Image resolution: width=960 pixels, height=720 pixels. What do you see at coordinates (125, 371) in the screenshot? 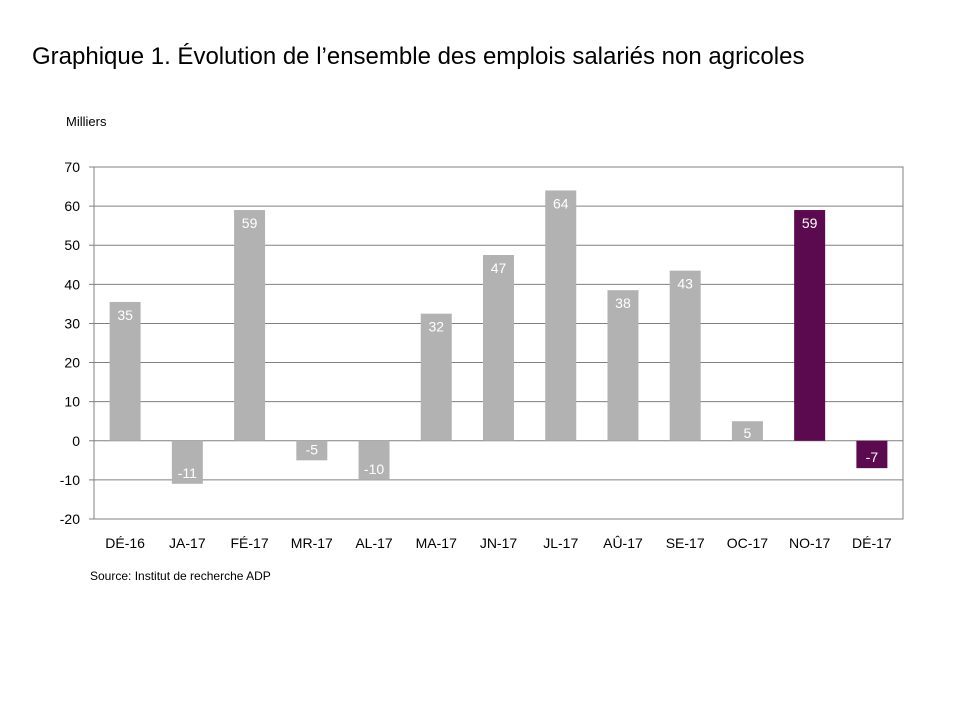
I see `bar-DÉ-16` at bounding box center [125, 371].